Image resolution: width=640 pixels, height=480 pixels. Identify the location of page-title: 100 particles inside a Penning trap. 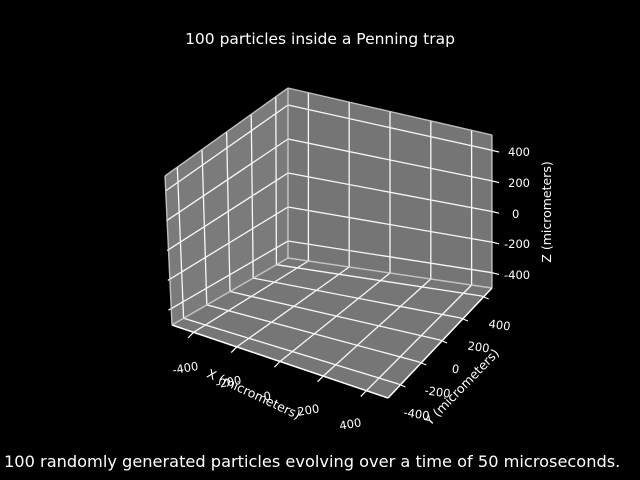
(320, 39).